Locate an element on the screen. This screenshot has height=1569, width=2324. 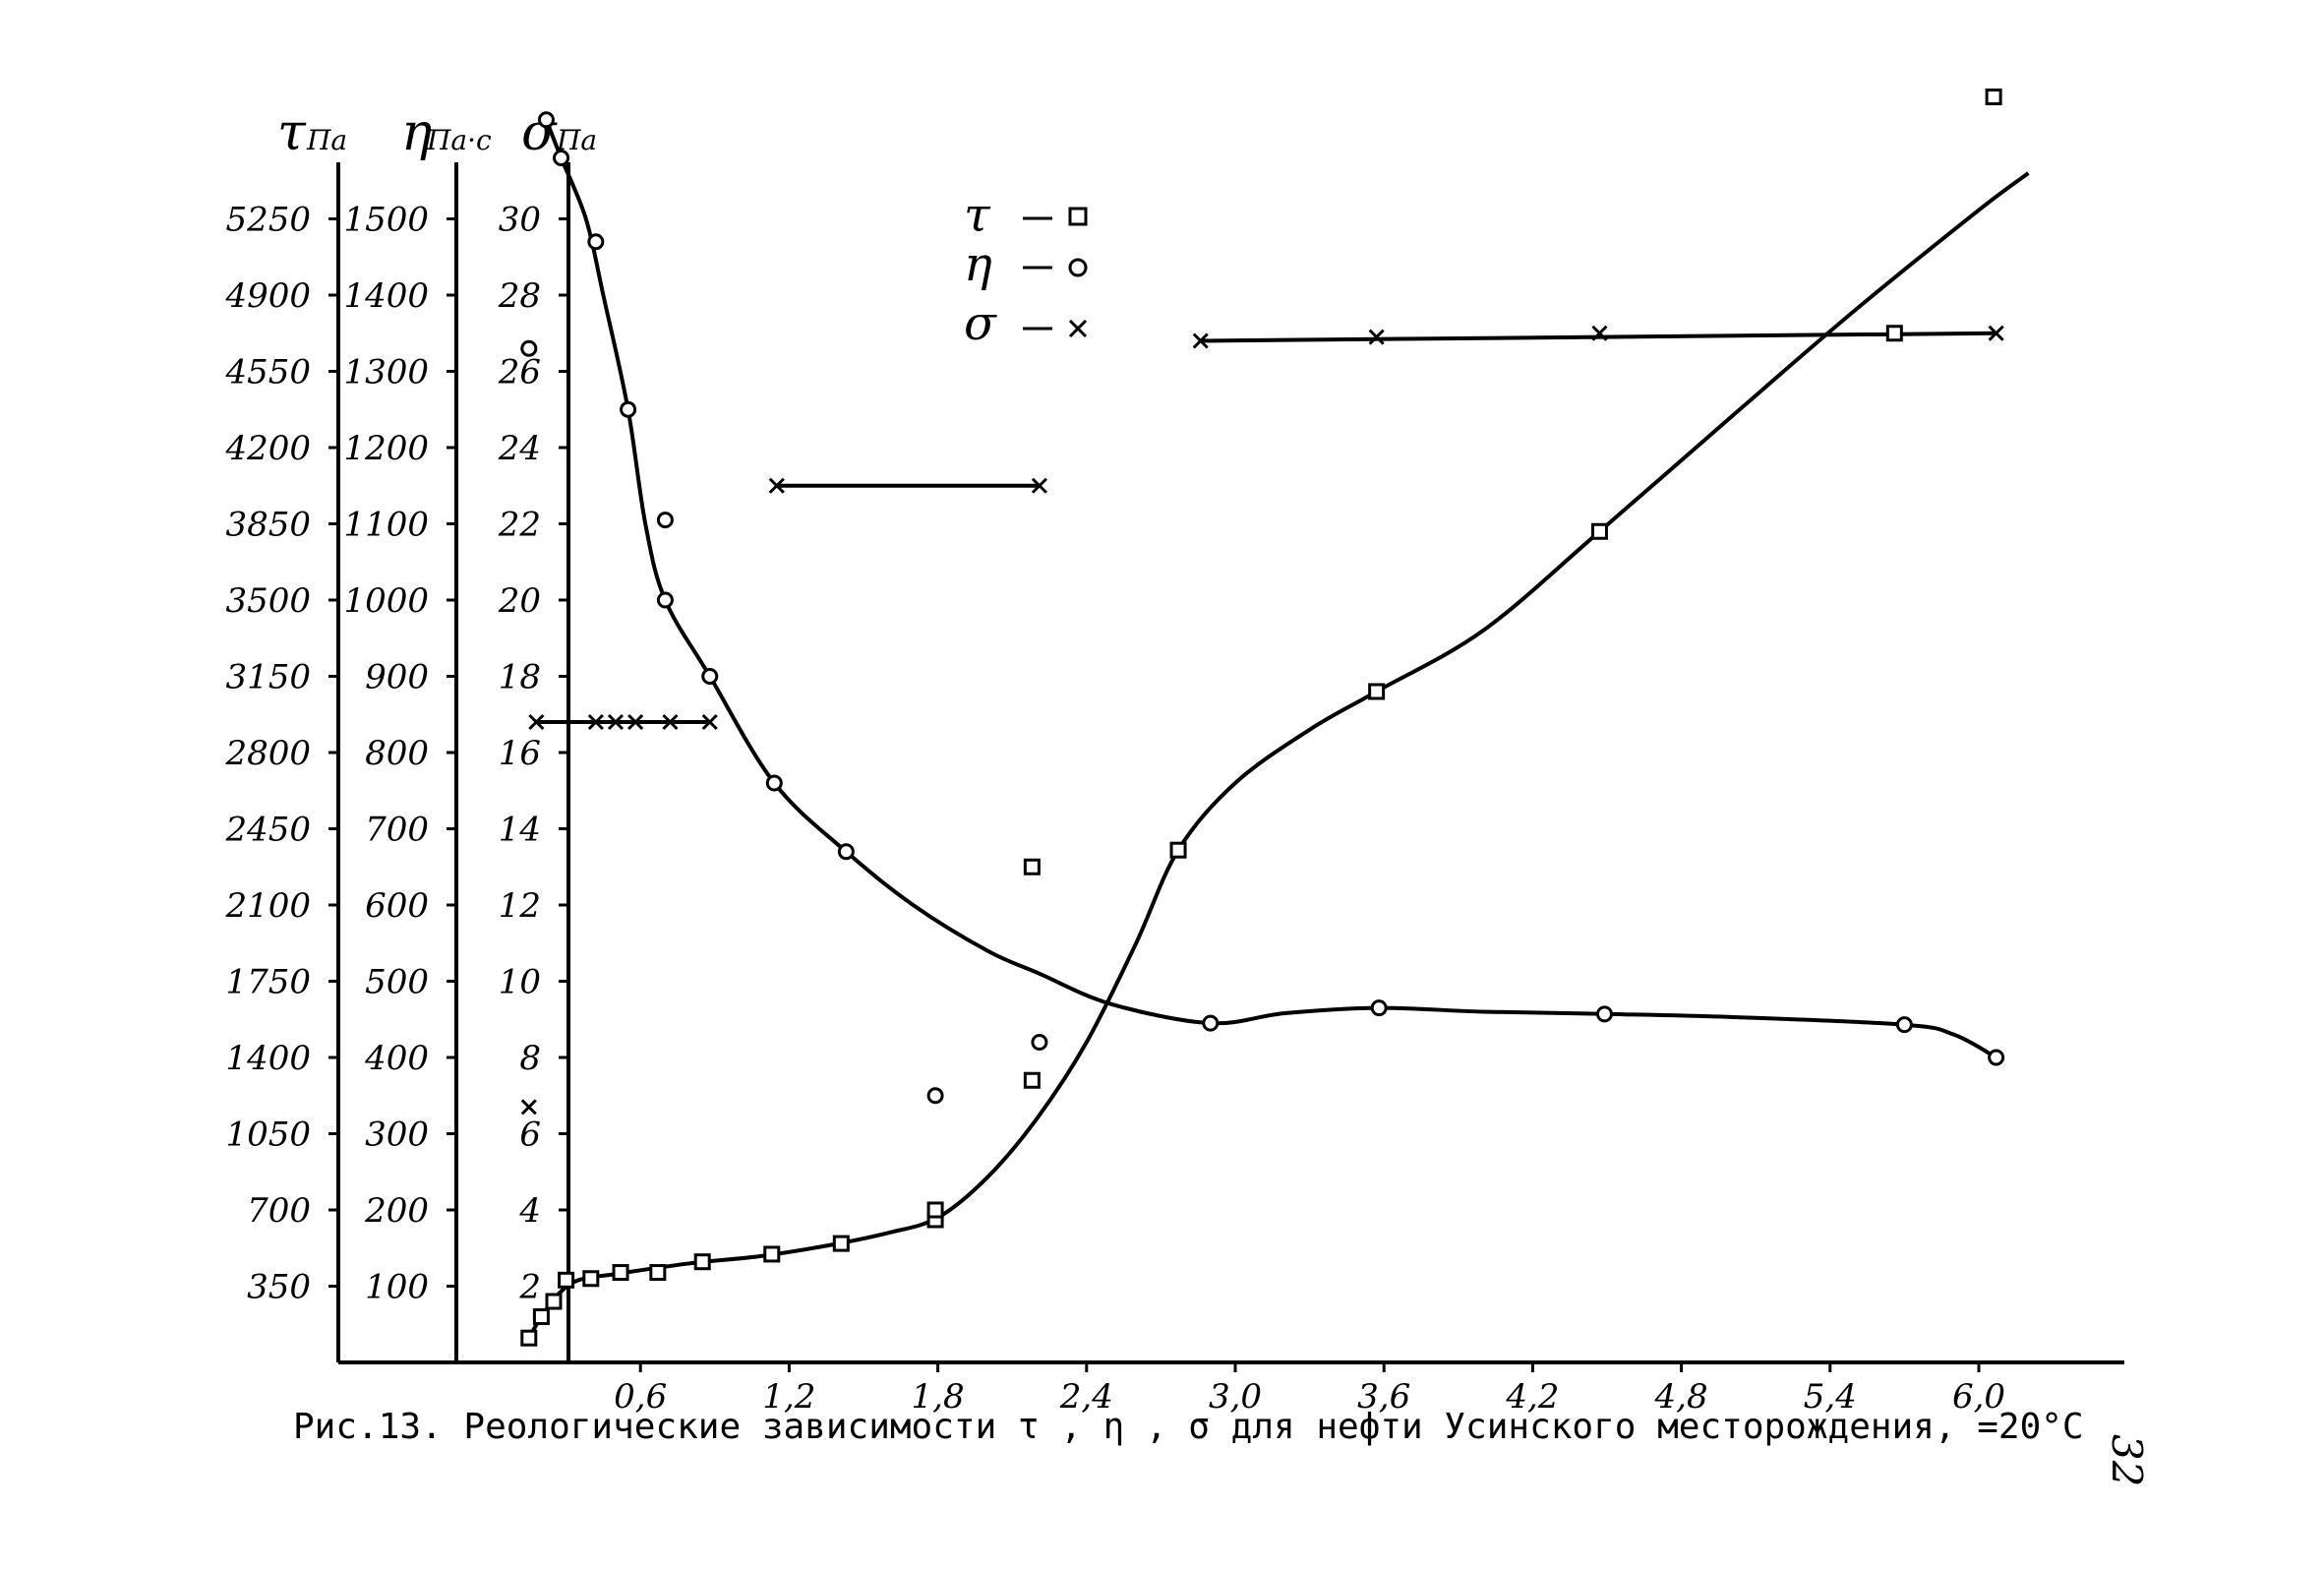
axis-1-tick-label: 1100 is located at coordinates (386, 525).